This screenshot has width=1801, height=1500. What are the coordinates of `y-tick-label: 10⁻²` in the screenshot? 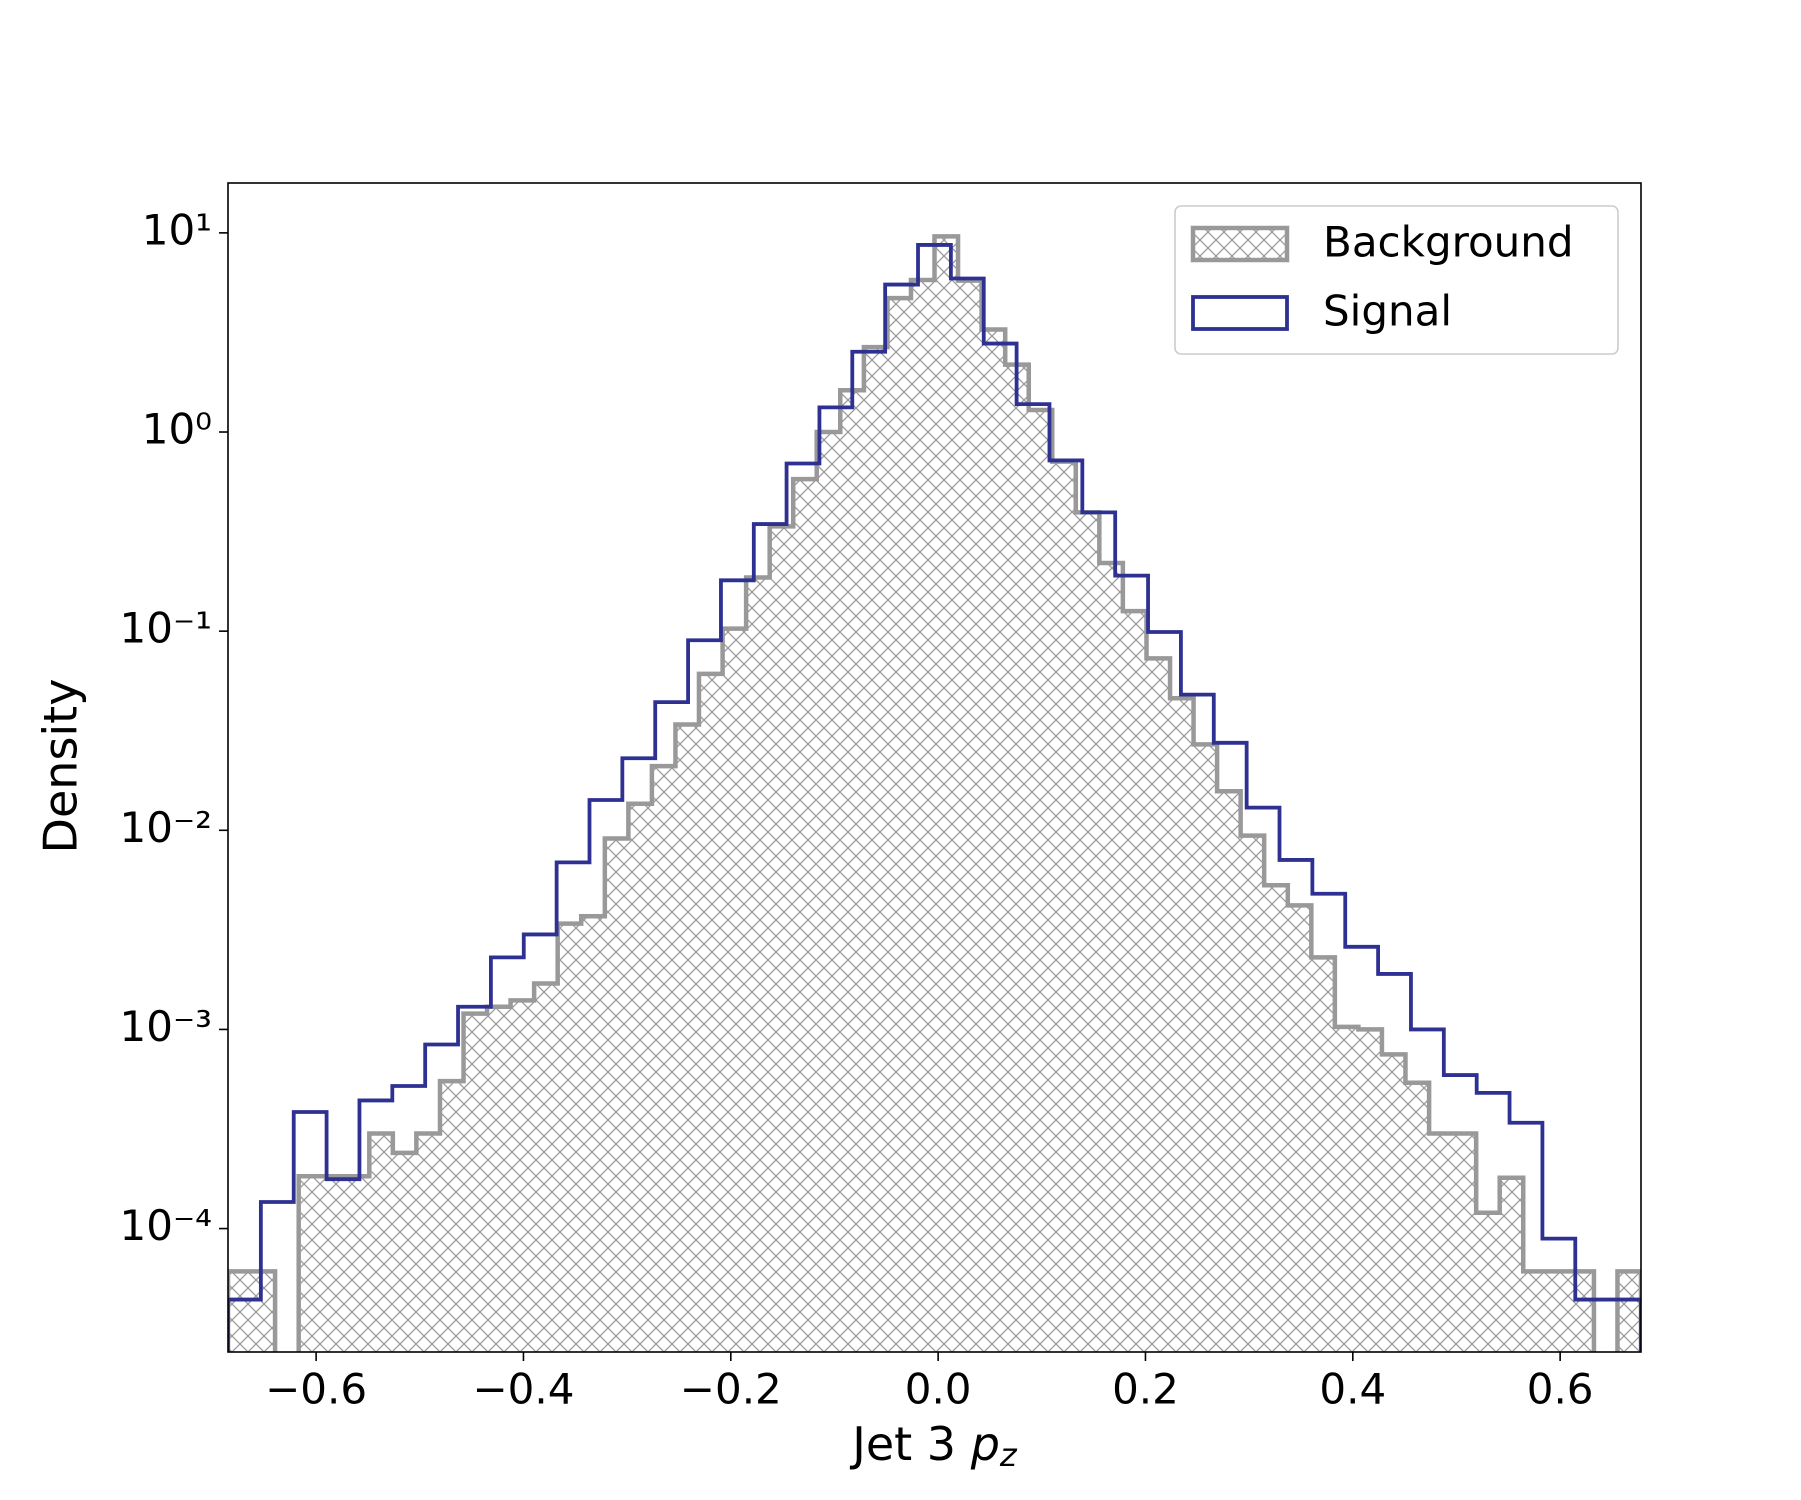 It's located at (166, 827).